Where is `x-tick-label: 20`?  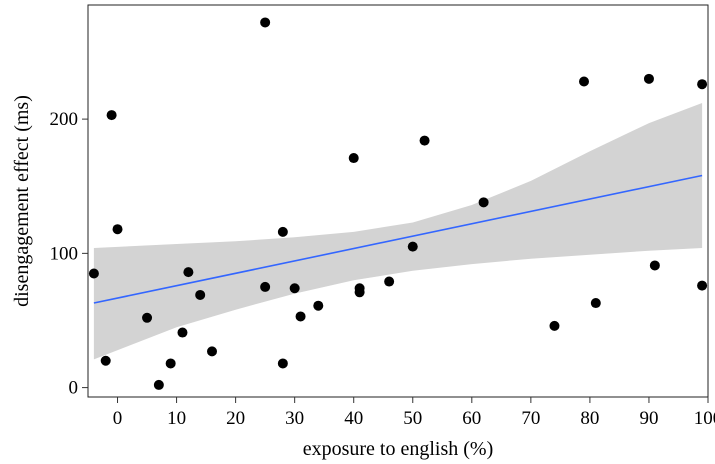 x-tick-label: 20 is located at coordinates (235, 418).